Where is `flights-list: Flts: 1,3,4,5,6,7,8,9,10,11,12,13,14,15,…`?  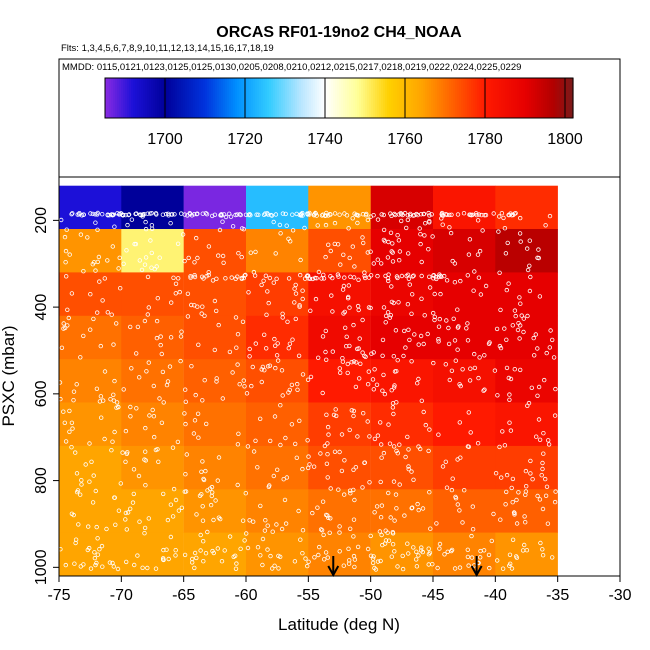 flights-list: Flts: 1,3,4,5,6,7,8,9,10,11,12,13,14,15,… is located at coordinates (167, 48).